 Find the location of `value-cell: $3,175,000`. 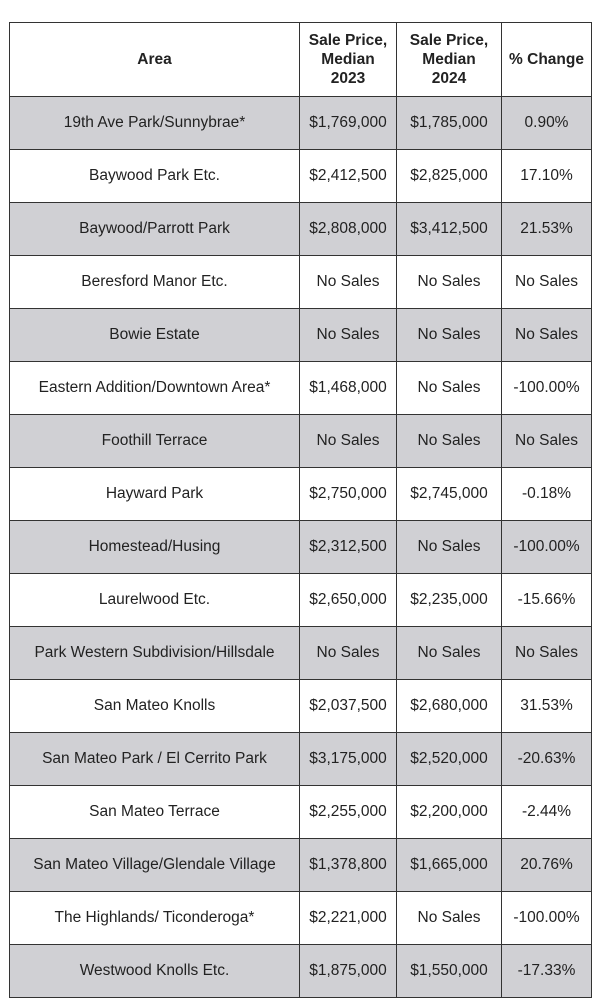

value-cell: $3,175,000 is located at coordinates (348, 759).